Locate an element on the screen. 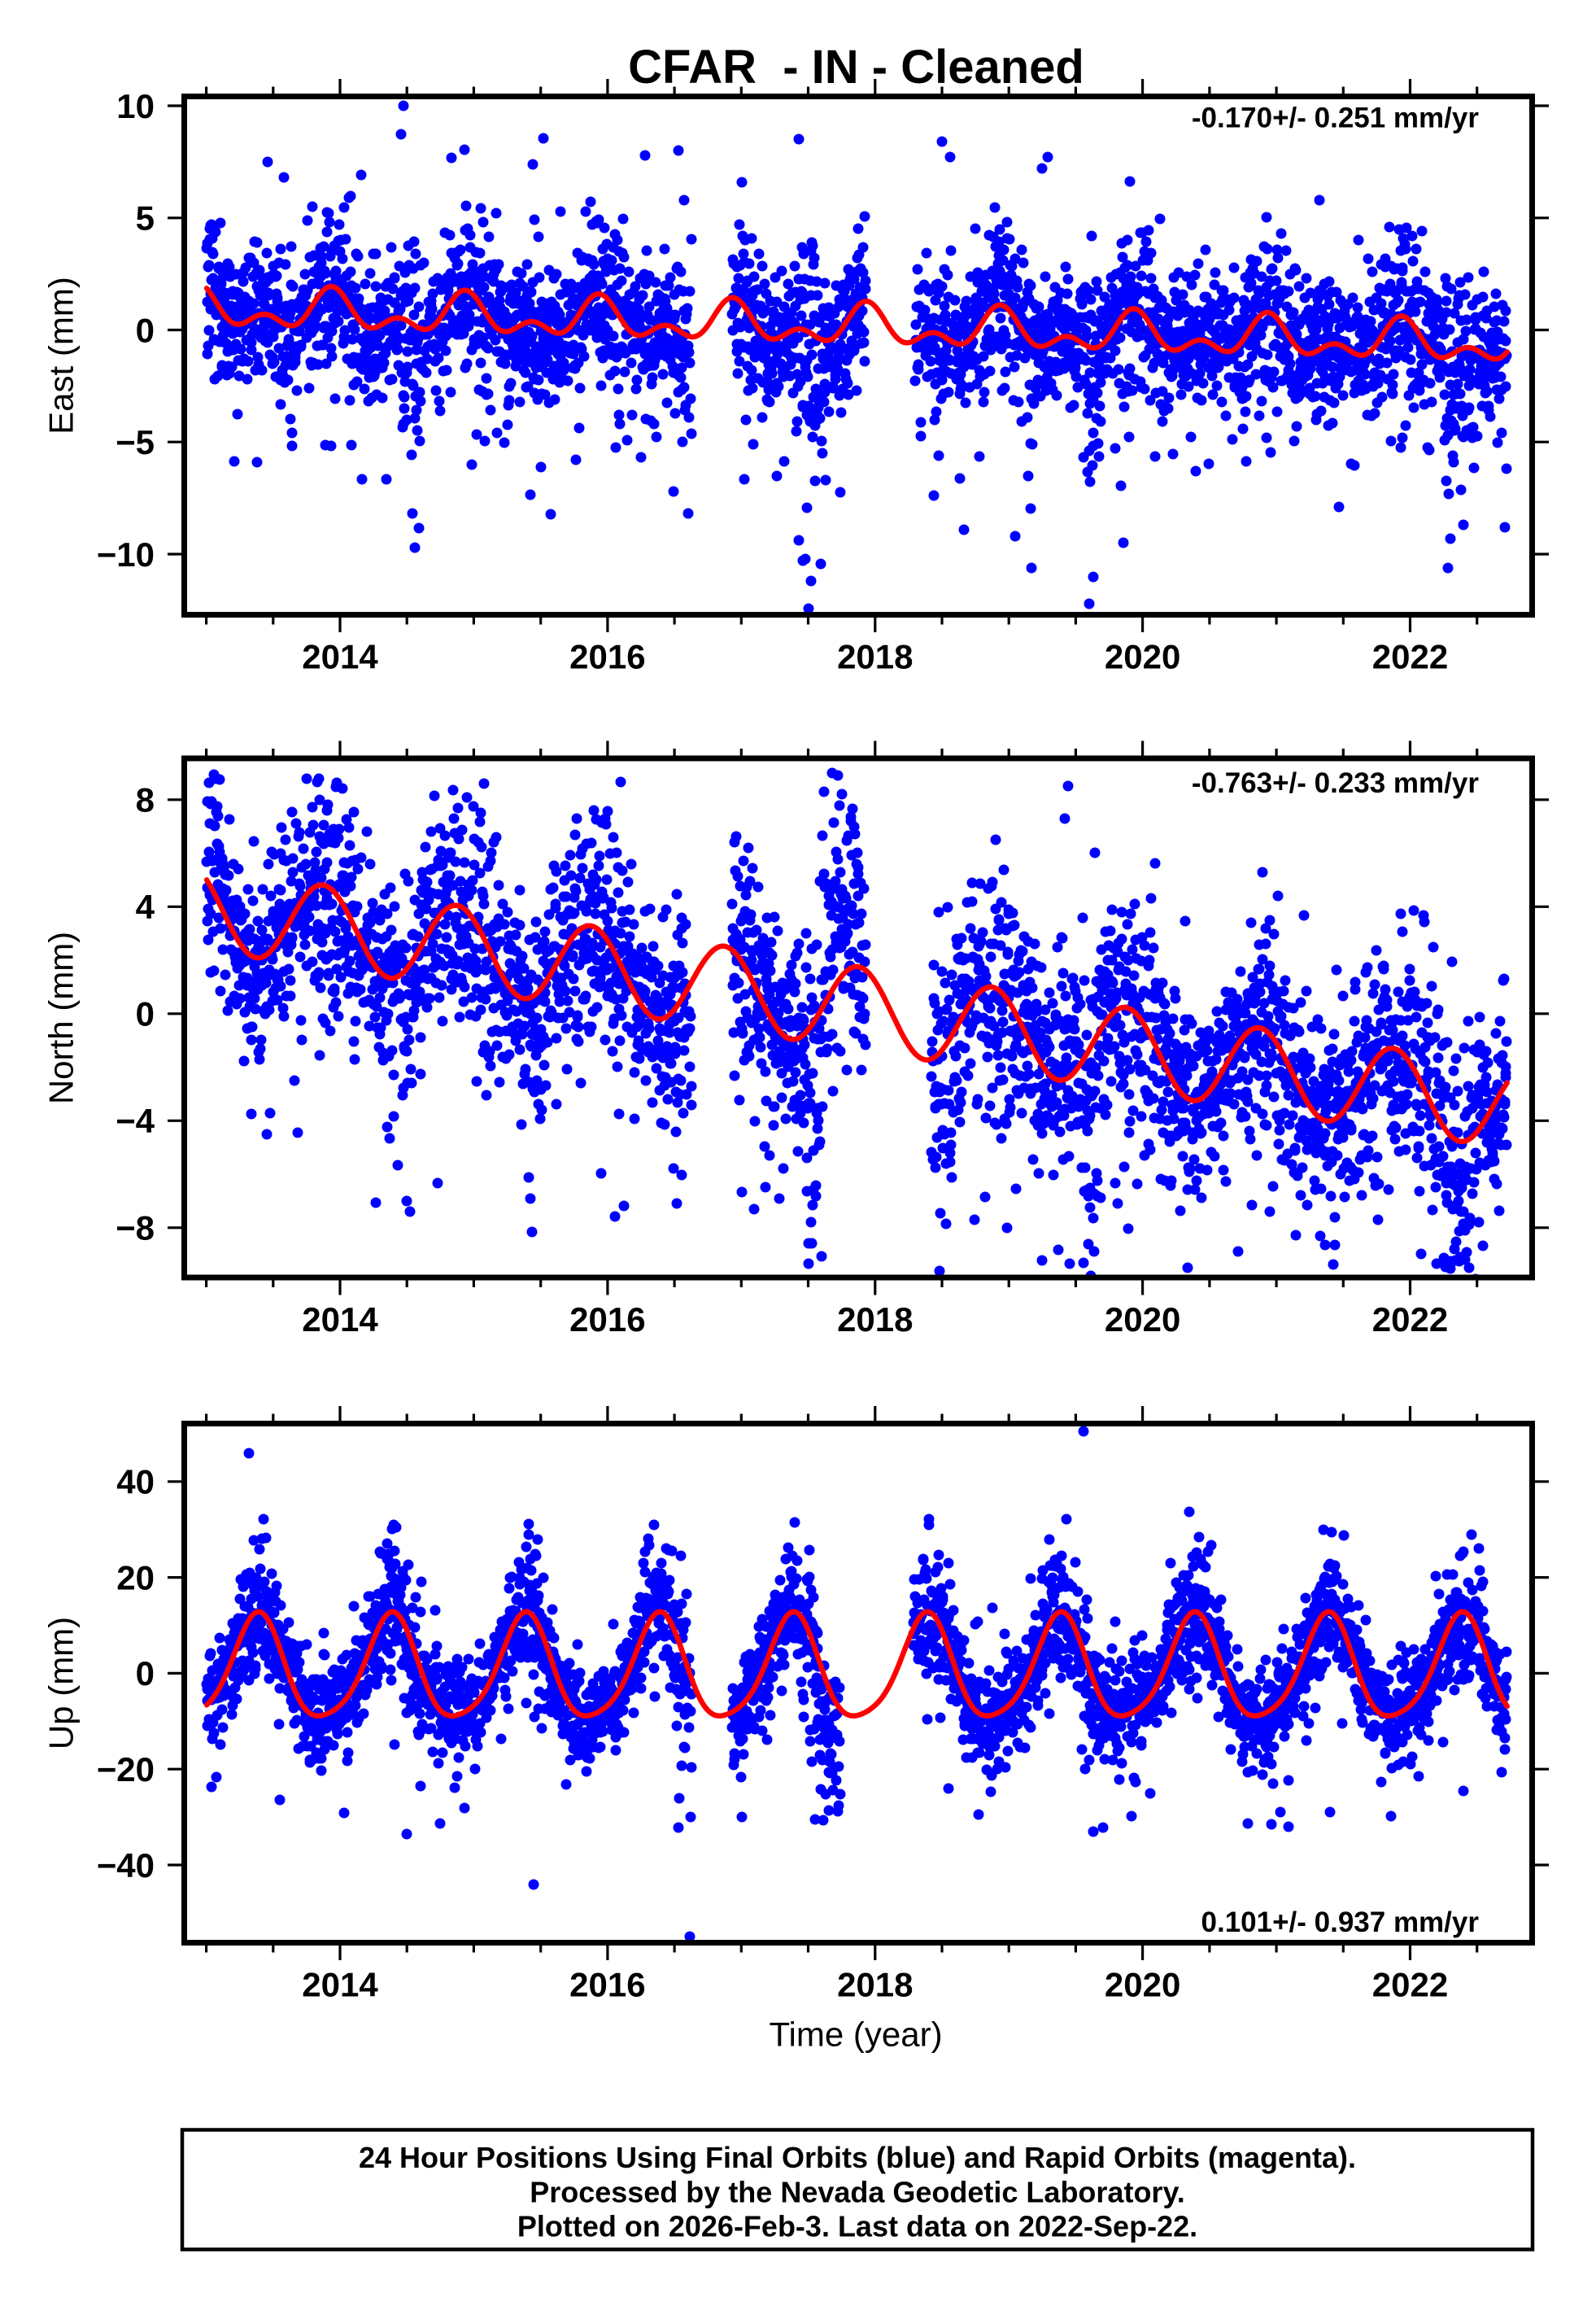 The height and width of the screenshot is (2306, 1596). svg-text: 40 is located at coordinates (135, 1482).